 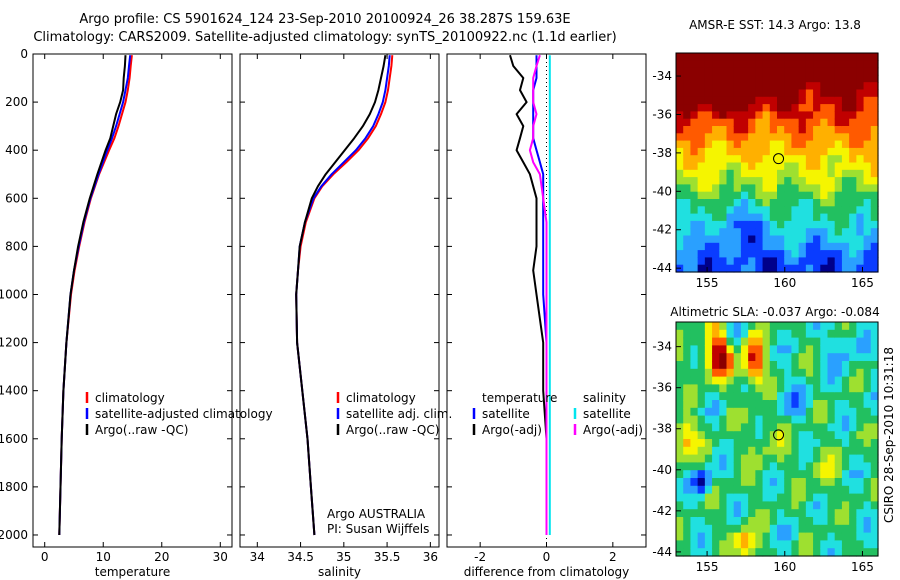 I want to click on x-tick-label: 34, so click(x=257, y=557).